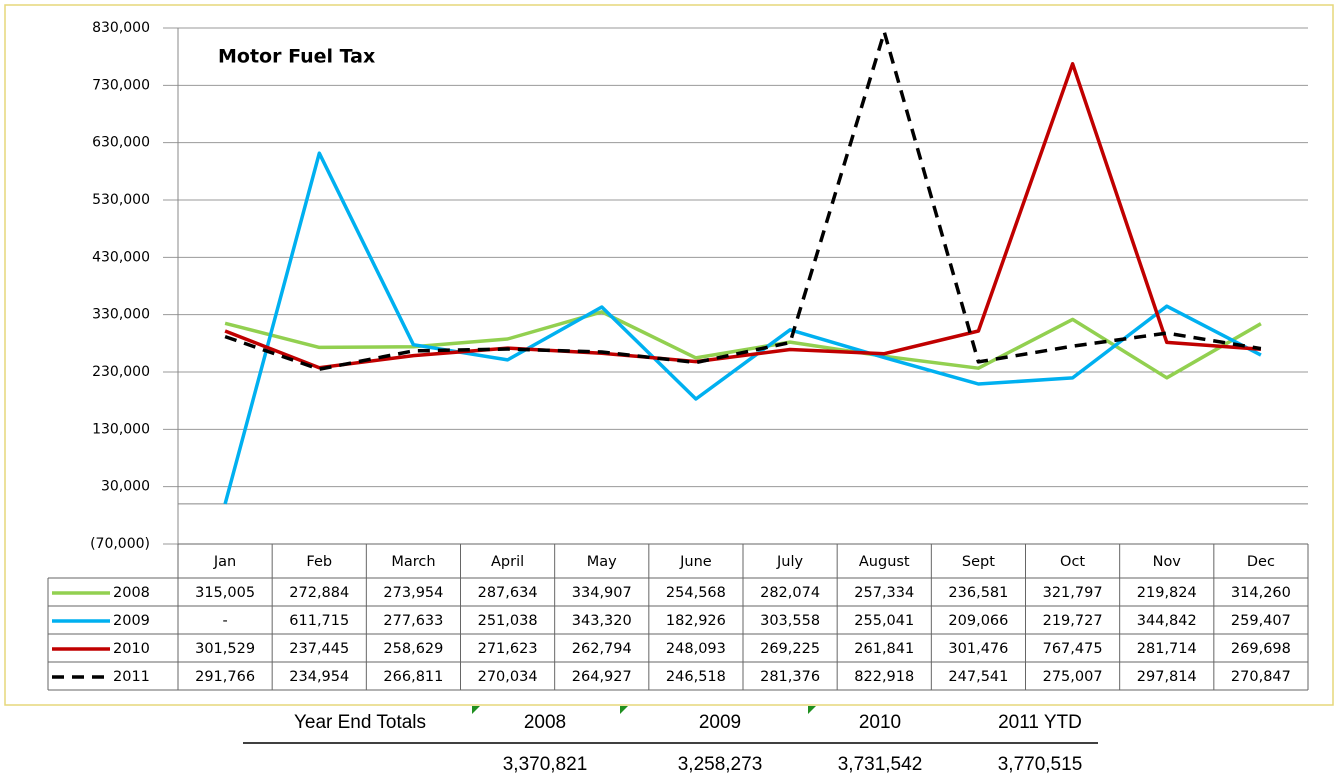 This screenshot has width=1339, height=782. Describe the element at coordinates (1167, 562) in the screenshot. I see `x-tick-label: Nov` at that location.